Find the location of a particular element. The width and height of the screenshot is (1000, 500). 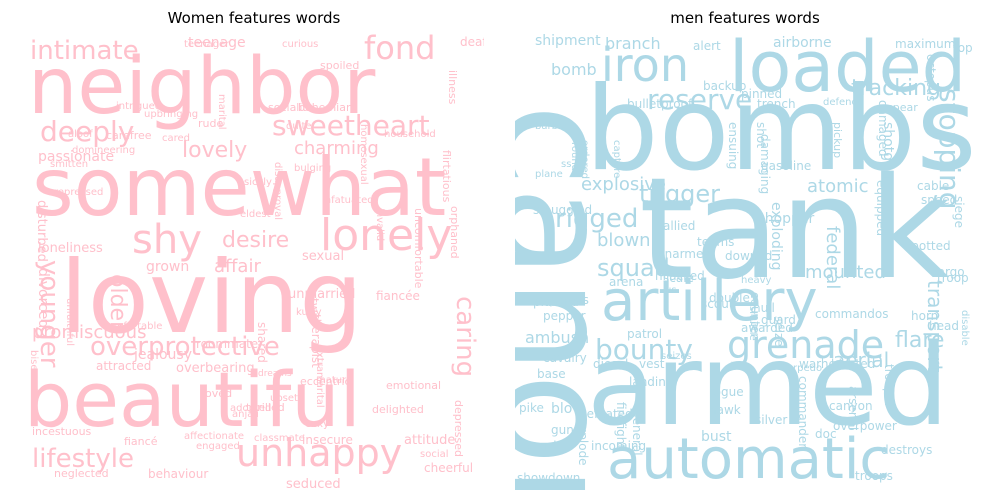

cloud-word: eldest is located at coordinates (255, 214).